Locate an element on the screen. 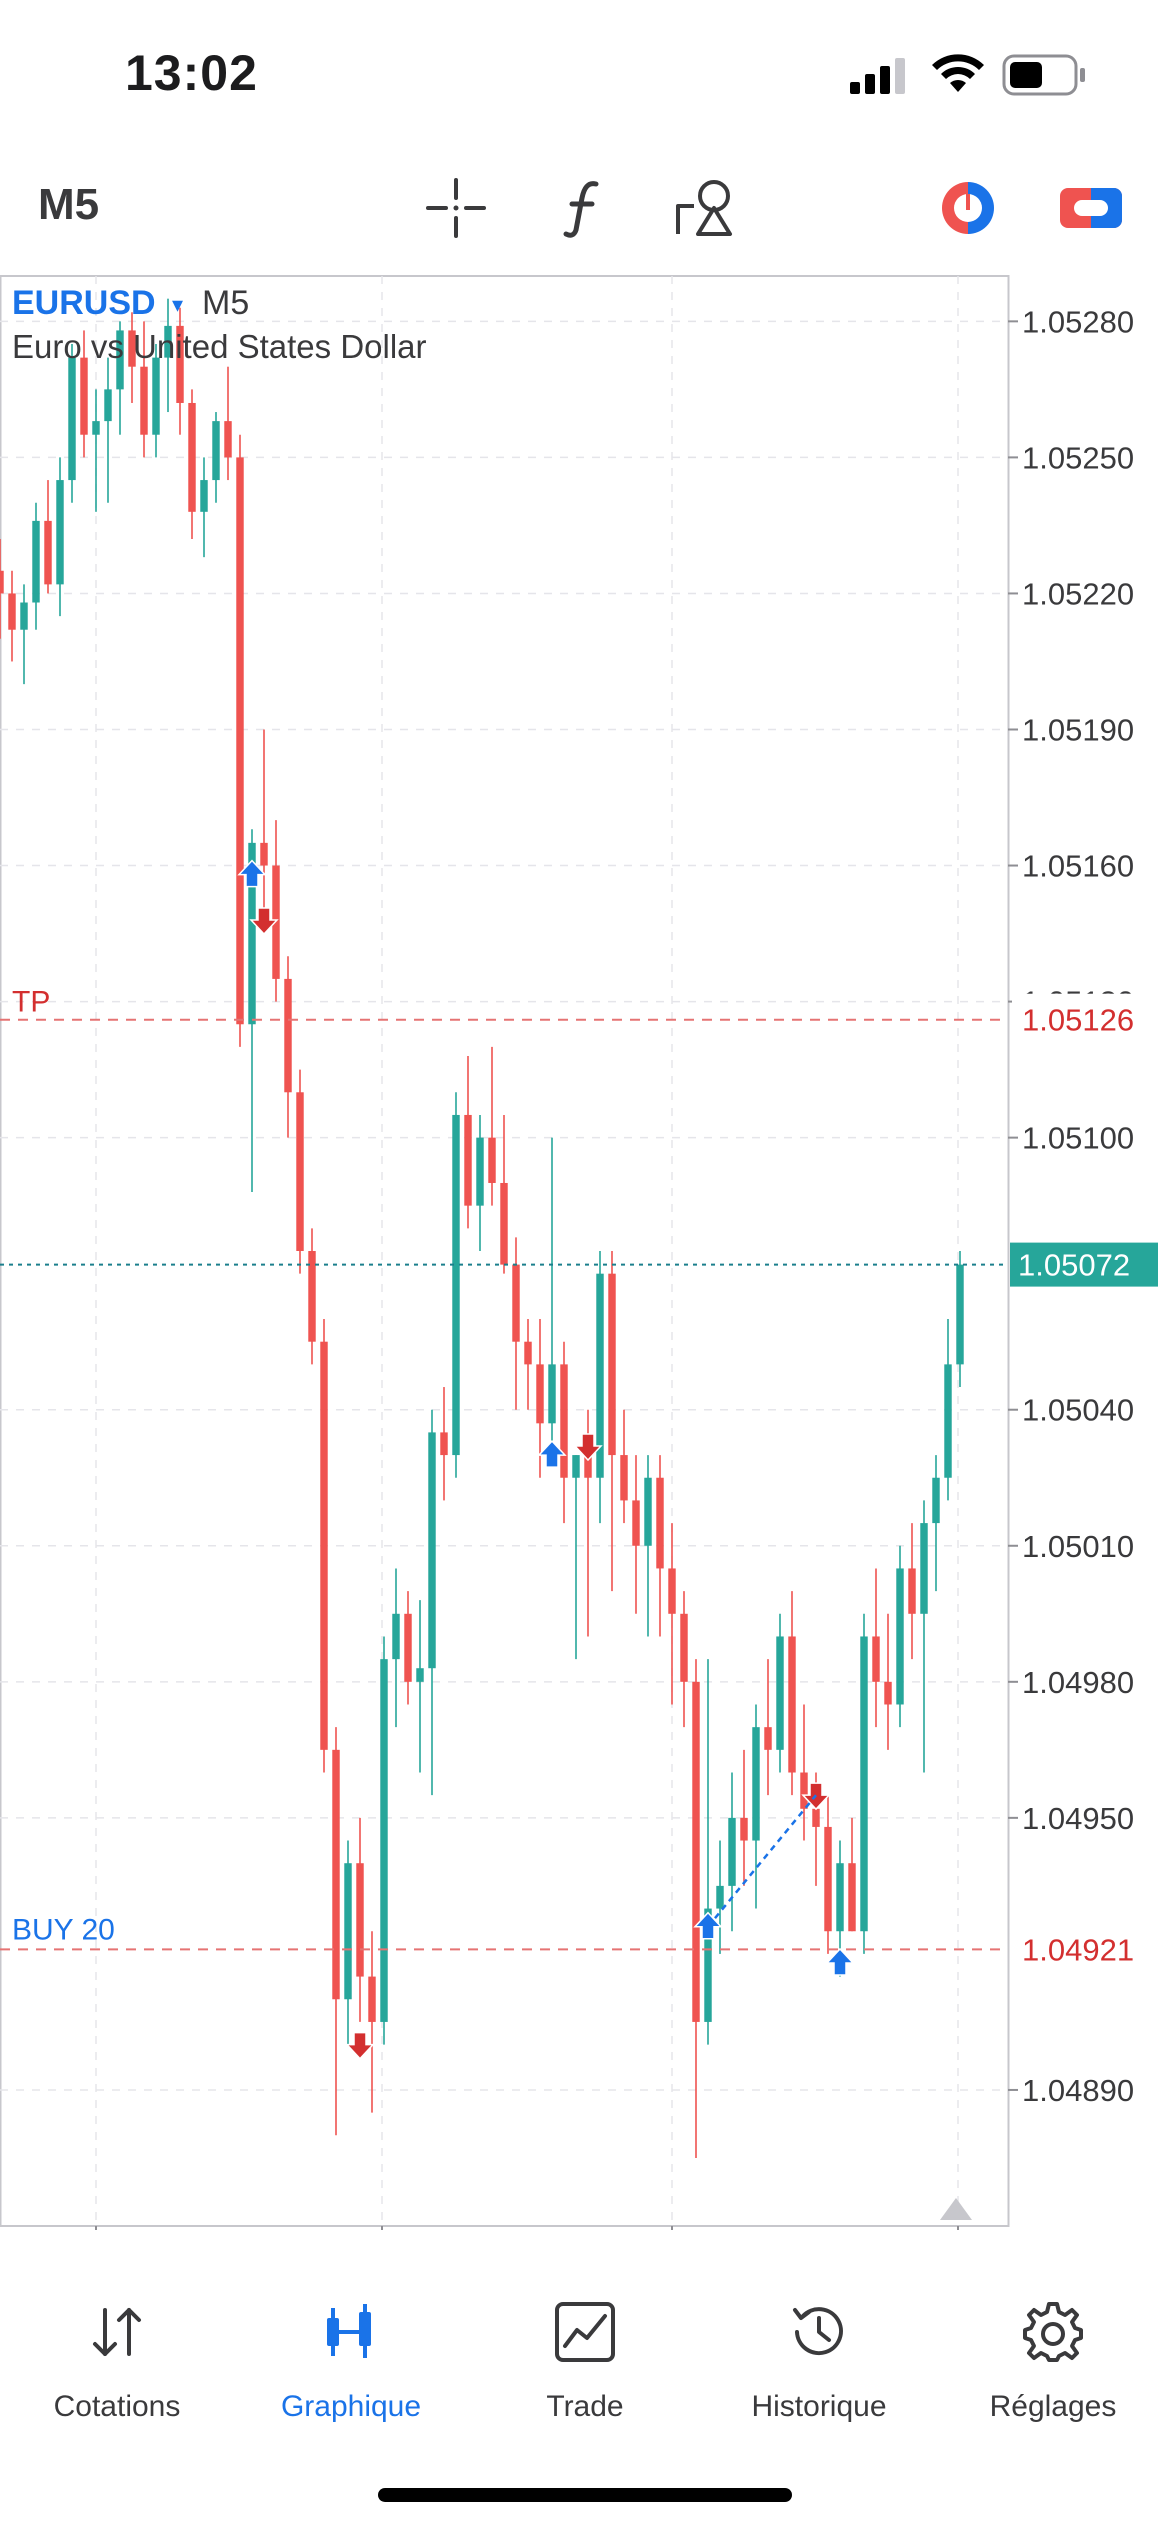  symbol-dropdown-caret: ▾ is located at coordinates (178, 304).